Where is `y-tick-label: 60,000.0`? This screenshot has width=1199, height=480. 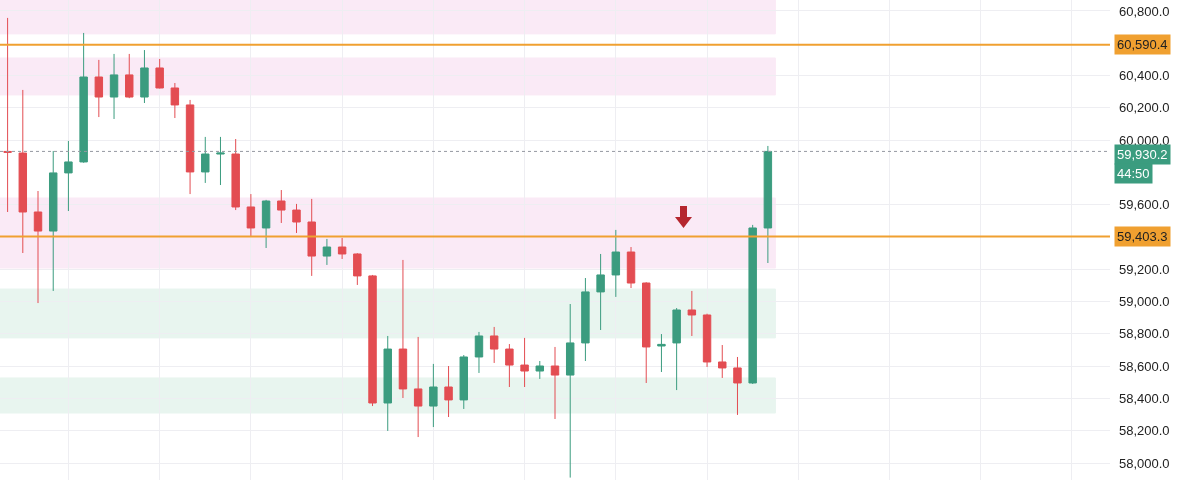
y-tick-label: 60,000.0 is located at coordinates (1144, 140).